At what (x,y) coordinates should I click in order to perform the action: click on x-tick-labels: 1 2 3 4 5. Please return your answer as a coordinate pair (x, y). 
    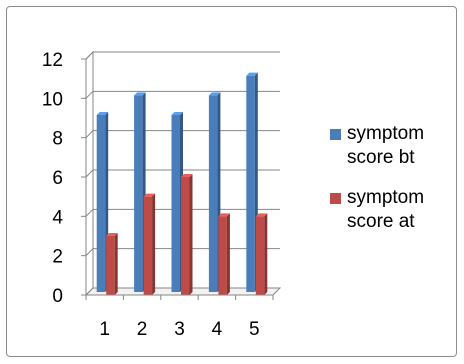
    Looking at the image, I should click on (179, 329).